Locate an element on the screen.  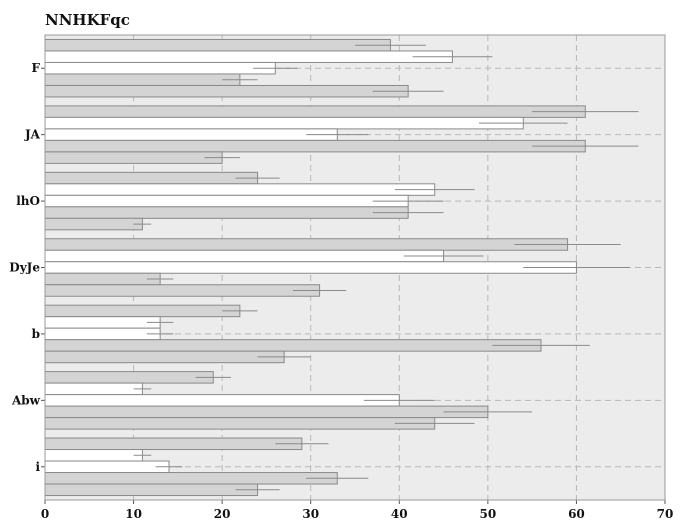
y-tick-label: i is located at coordinates (37, 467).